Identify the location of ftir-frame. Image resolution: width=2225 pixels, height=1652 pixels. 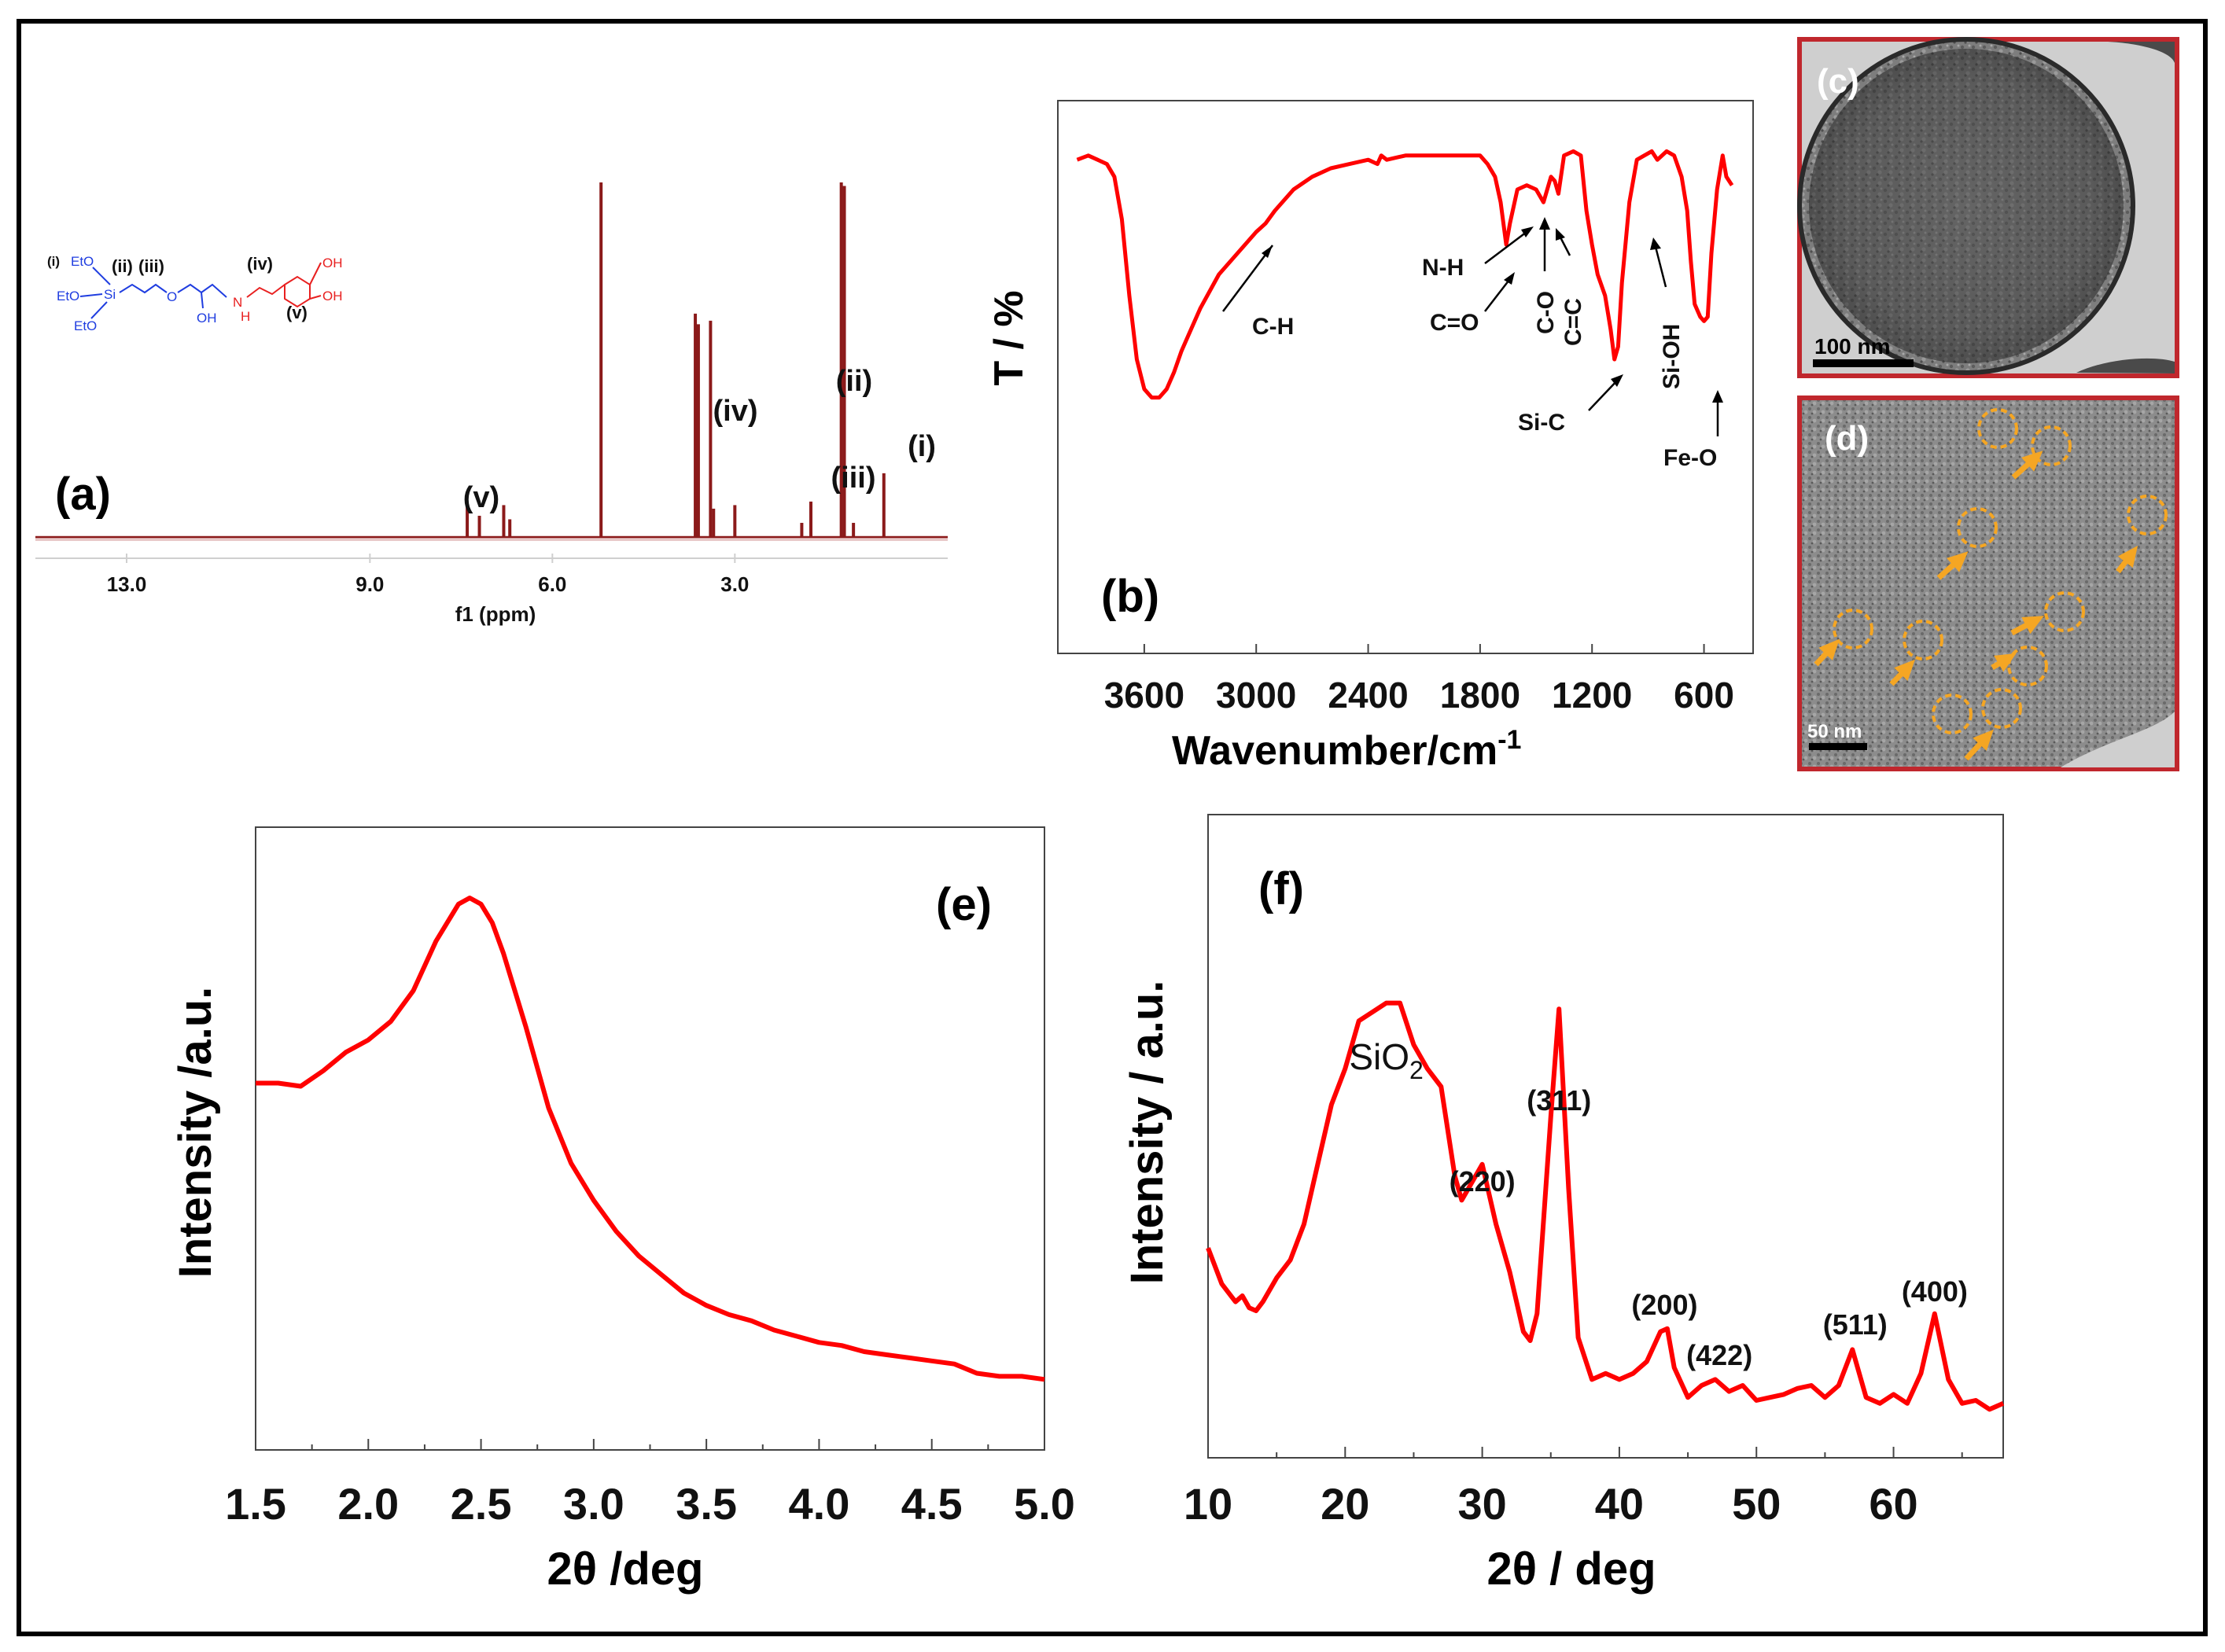
(1405, 377).